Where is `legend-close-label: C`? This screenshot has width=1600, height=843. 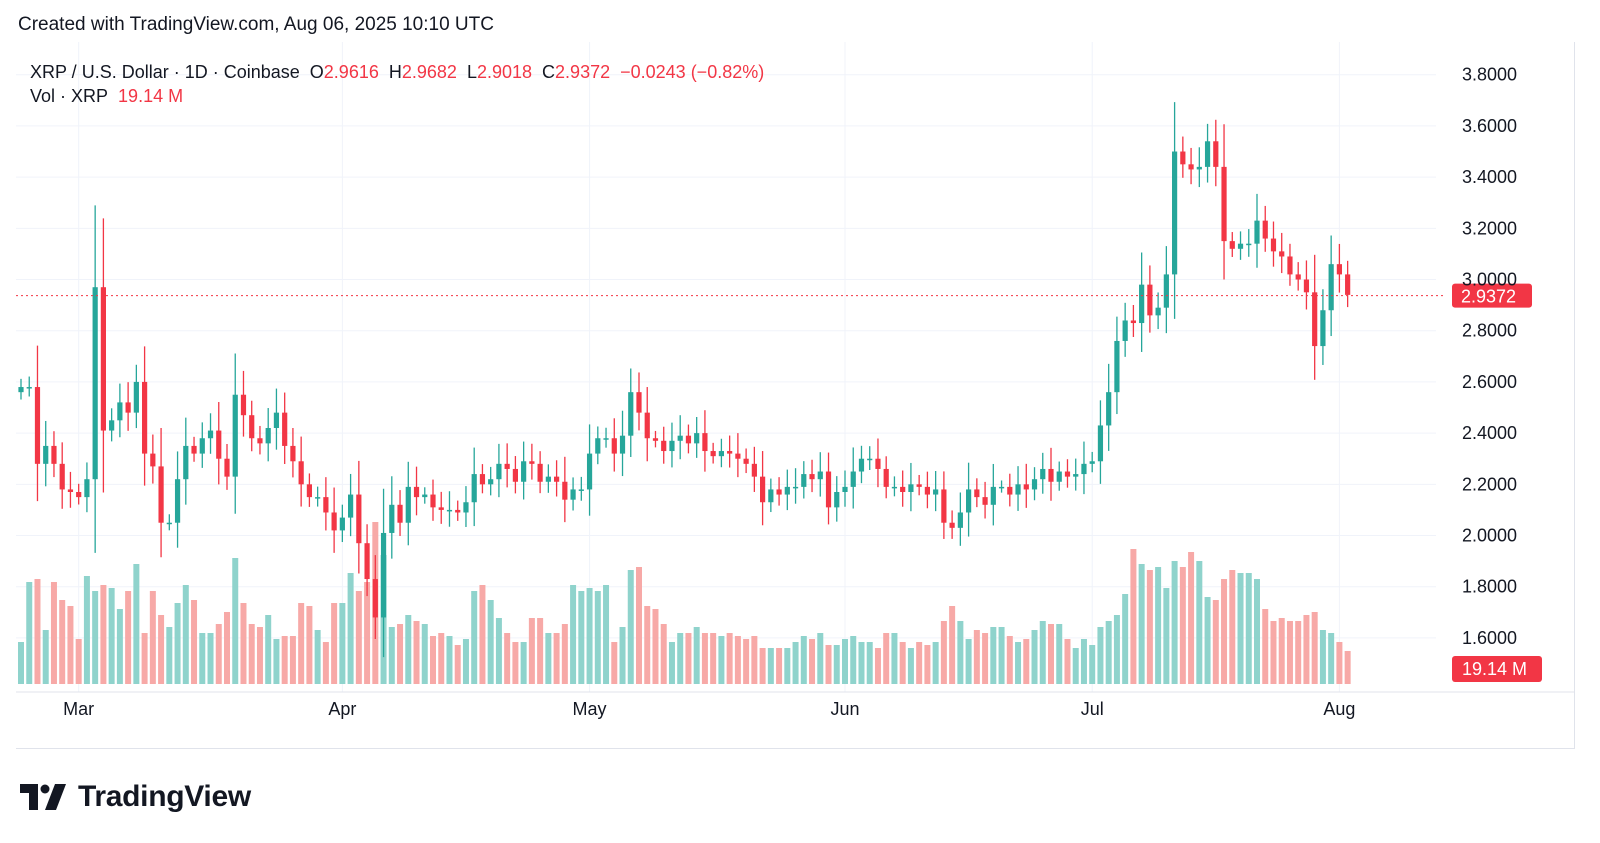 legend-close-label: C is located at coordinates (549, 72).